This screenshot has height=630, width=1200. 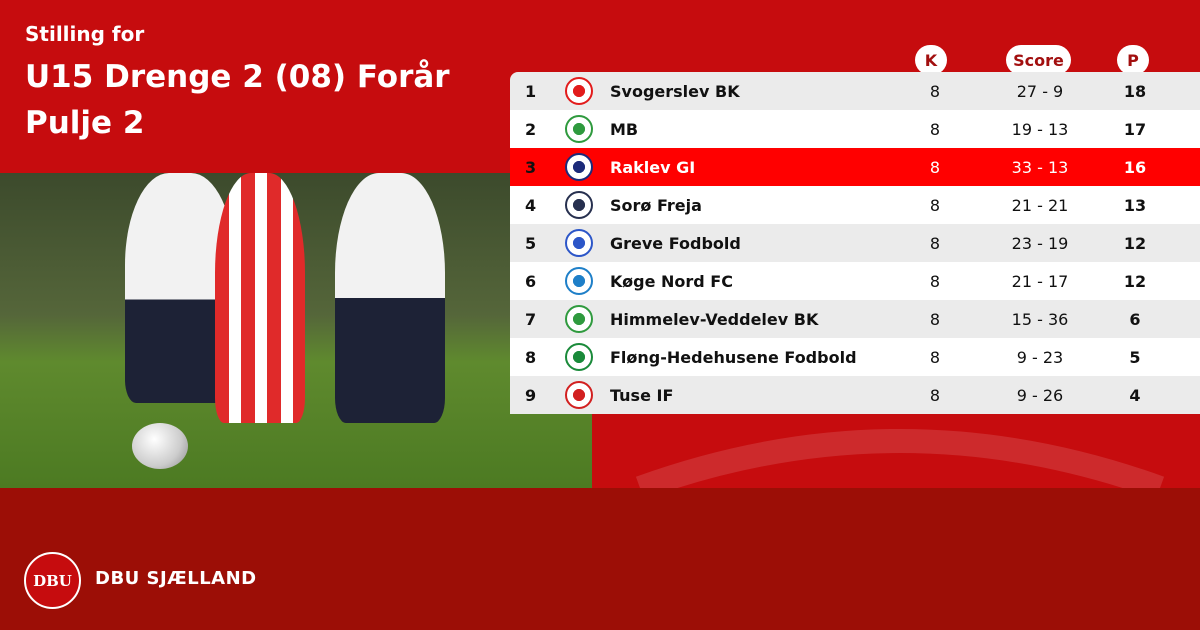 What do you see at coordinates (675, 91) in the screenshot?
I see `team-name: Svogerslev BK` at bounding box center [675, 91].